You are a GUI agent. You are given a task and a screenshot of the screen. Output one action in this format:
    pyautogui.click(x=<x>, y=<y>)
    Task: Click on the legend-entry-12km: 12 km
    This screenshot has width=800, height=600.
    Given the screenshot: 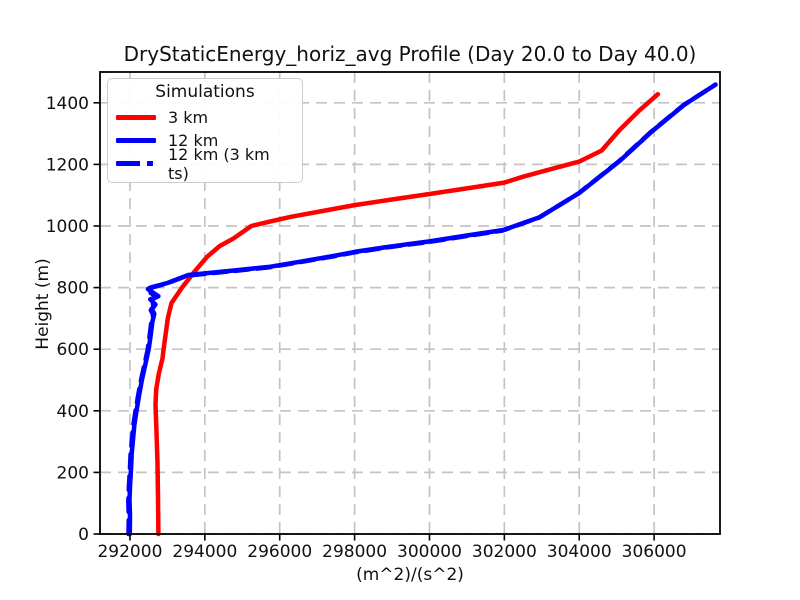 What is the action you would take?
    pyautogui.click(x=205, y=140)
    